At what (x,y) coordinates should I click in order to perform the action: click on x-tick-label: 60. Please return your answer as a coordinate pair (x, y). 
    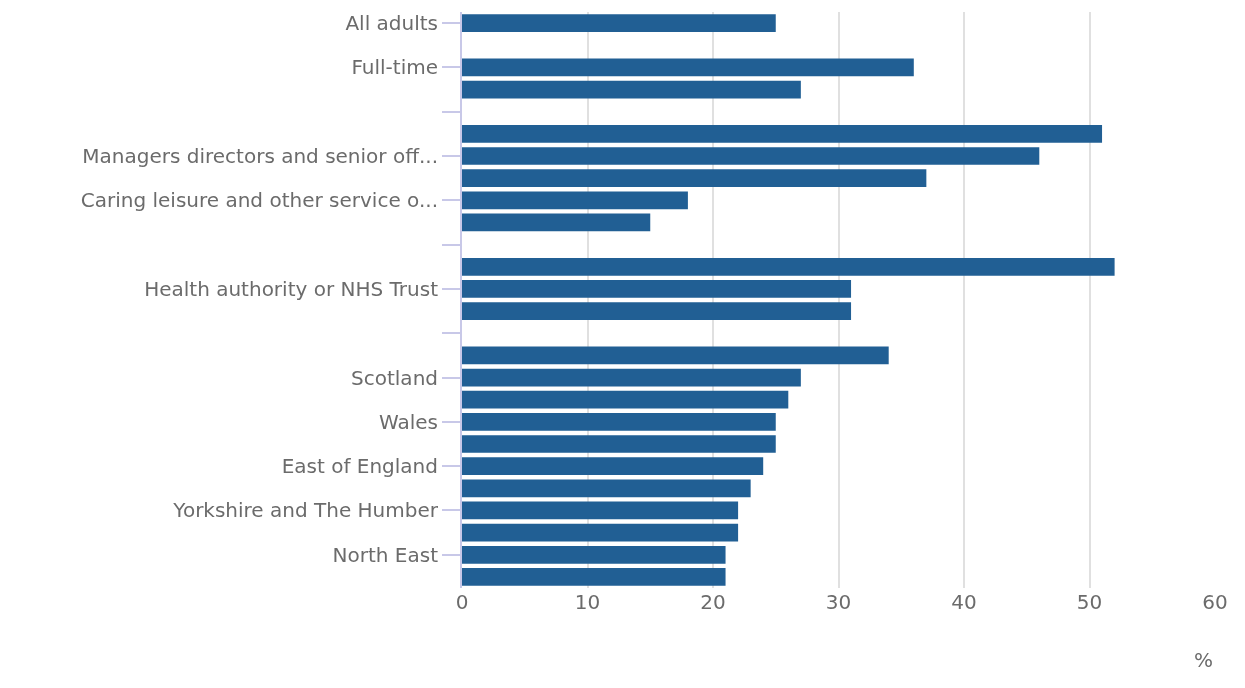
    Looking at the image, I should click on (1215, 602).